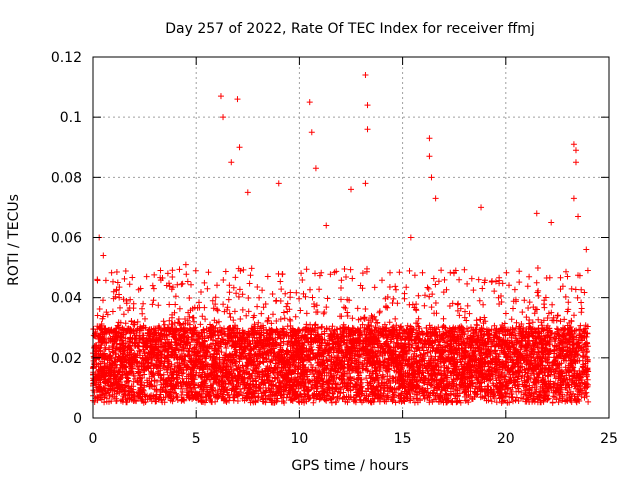  Describe the element at coordinates (93, 439) in the screenshot. I see `x-tick-label: 0` at that location.